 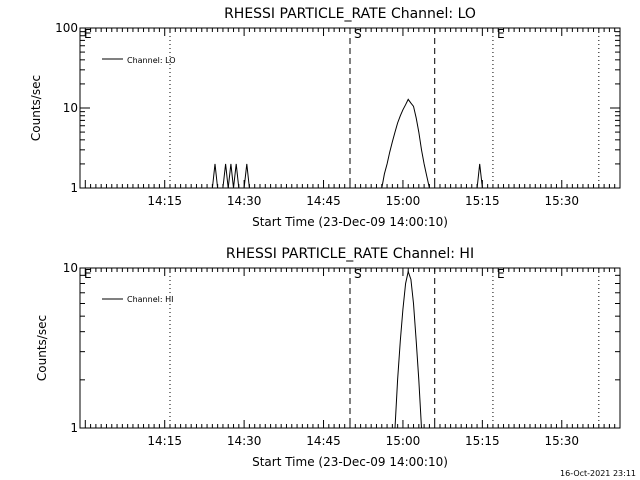 I want to click on x-tick-label-hi: 14:15, so click(x=164, y=441).